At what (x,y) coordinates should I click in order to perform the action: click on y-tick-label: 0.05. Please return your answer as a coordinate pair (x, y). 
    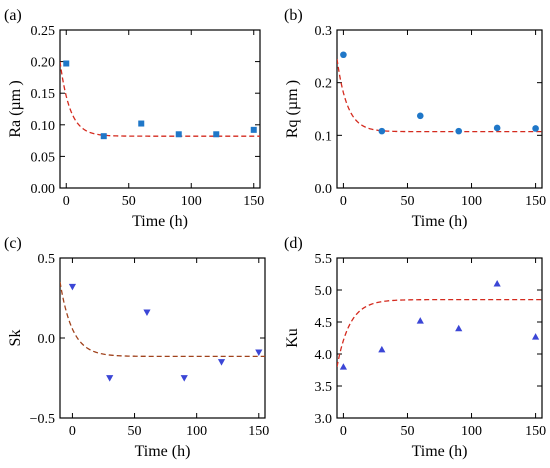
    Looking at the image, I should click on (43, 157).